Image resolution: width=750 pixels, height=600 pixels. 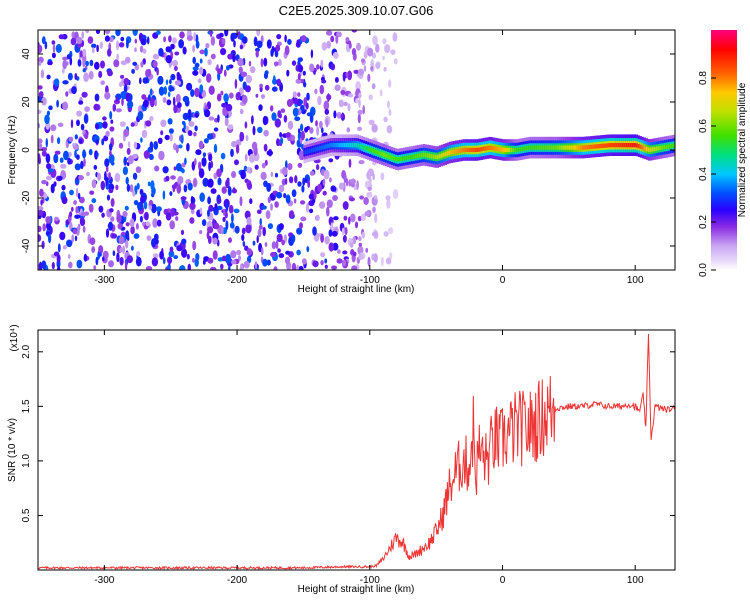 I want to click on x-tick-label: 100, so click(x=635, y=280).